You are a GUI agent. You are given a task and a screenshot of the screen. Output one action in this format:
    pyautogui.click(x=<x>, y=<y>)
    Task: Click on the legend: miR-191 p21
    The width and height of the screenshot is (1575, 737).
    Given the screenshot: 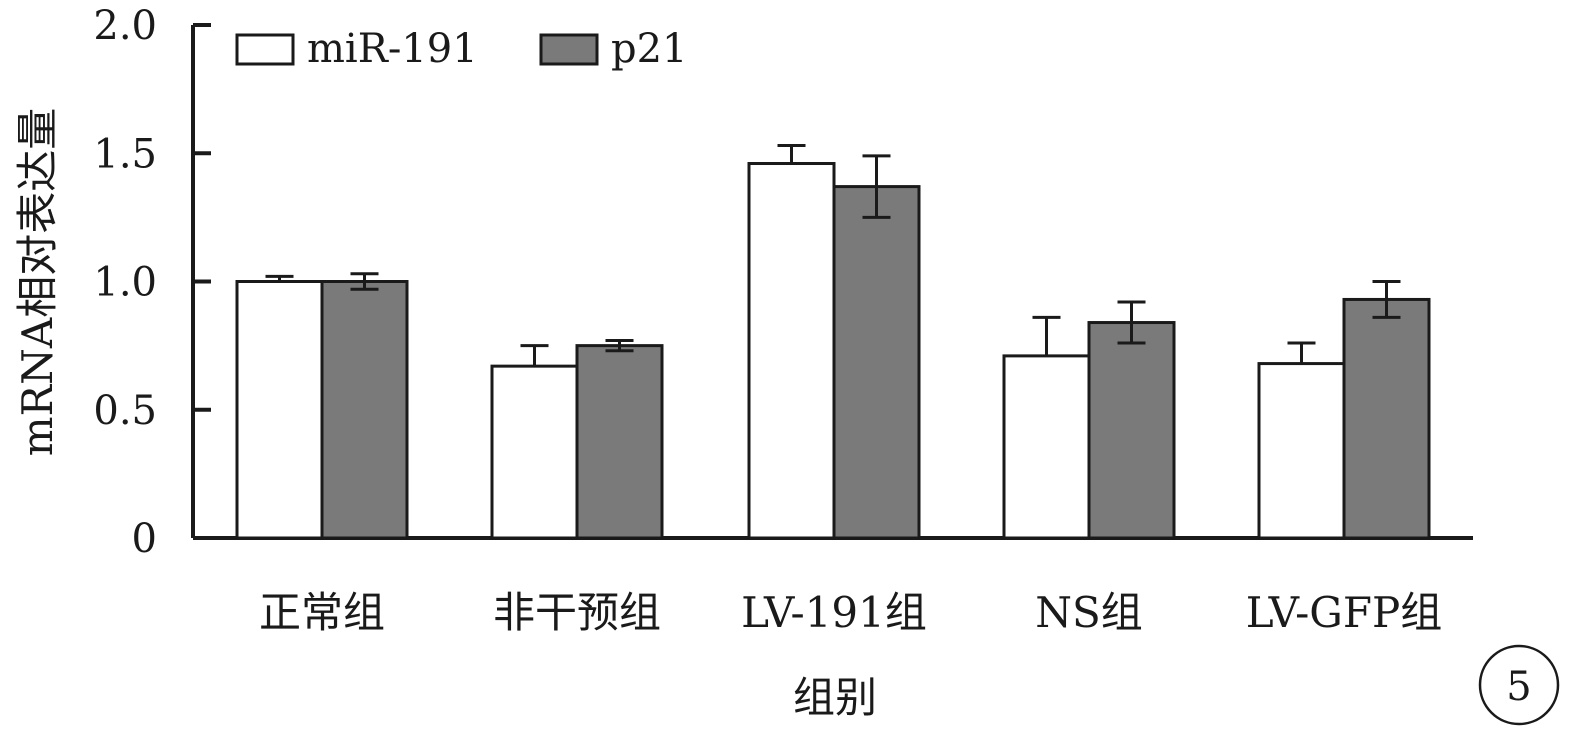 What is the action you would take?
    pyautogui.click(x=461, y=49)
    